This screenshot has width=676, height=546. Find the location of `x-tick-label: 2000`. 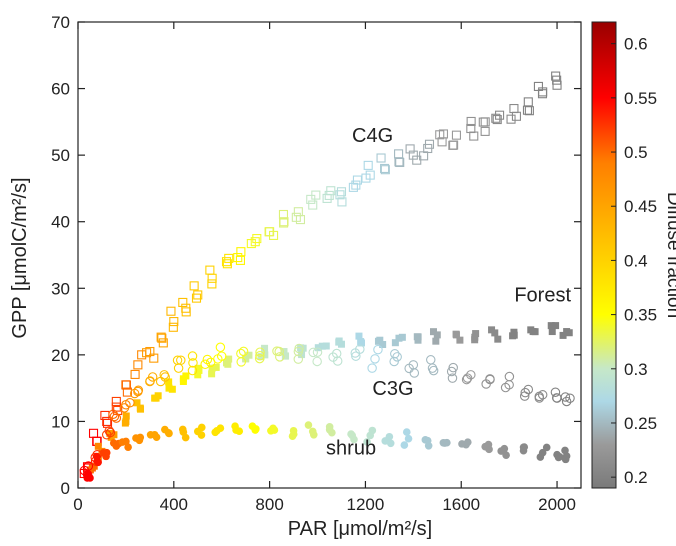

x-tick-label: 2000 is located at coordinates (557, 504).